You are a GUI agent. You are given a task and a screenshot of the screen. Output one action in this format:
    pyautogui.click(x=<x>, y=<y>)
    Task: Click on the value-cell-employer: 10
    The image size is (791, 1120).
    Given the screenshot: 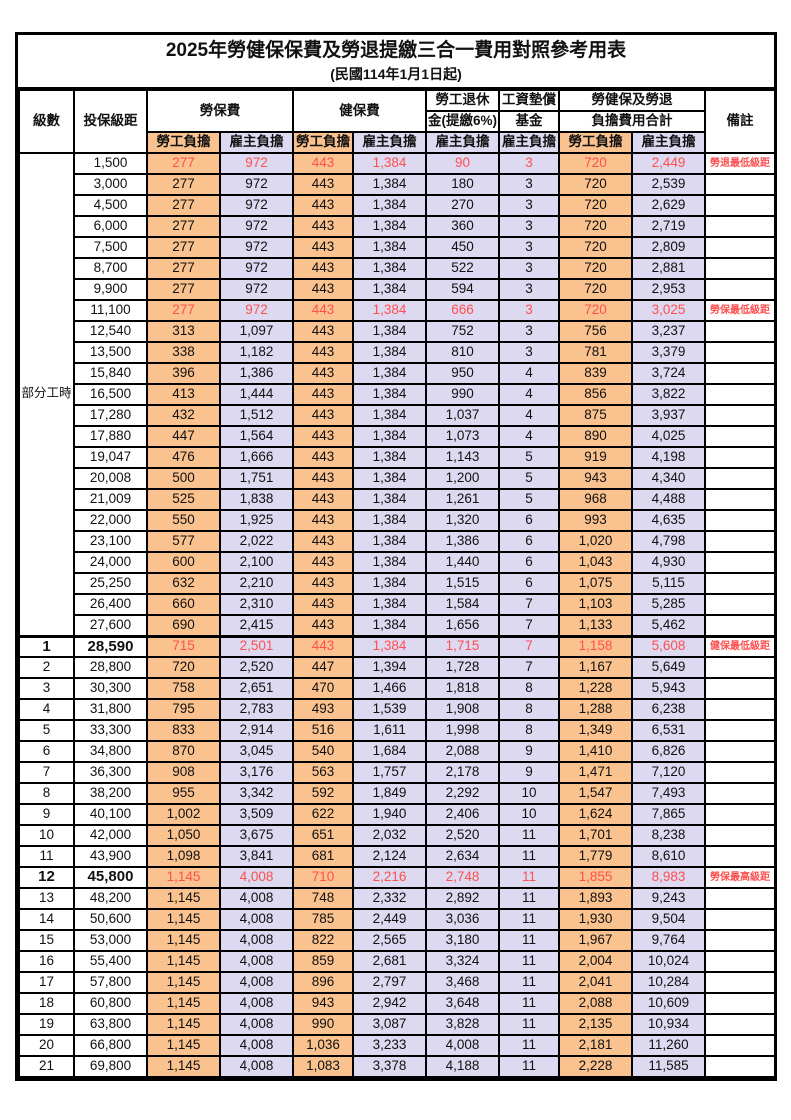 What is the action you would take?
    pyautogui.click(x=529, y=793)
    